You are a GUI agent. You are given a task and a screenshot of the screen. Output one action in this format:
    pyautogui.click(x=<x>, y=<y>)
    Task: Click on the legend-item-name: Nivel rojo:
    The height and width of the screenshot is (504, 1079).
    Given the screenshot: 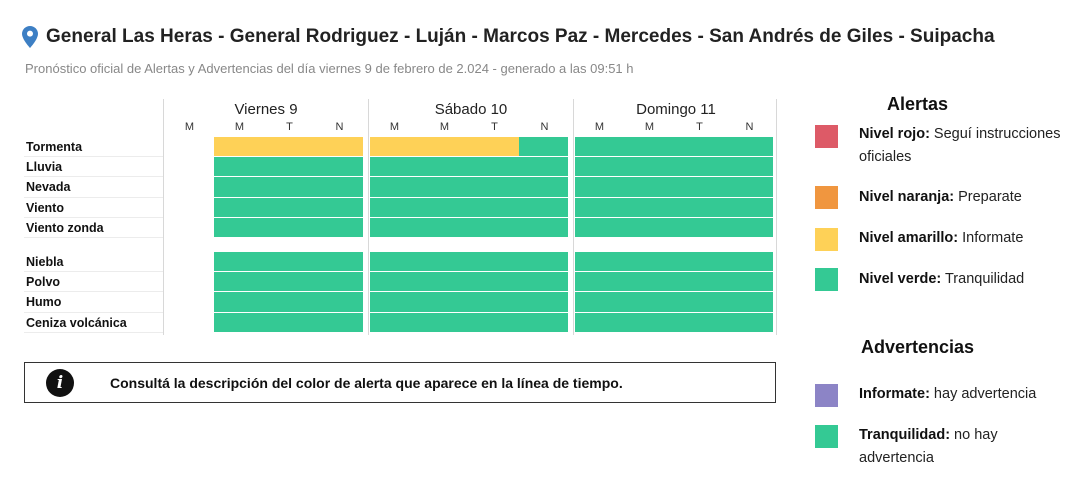 What is the action you would take?
    pyautogui.click(x=894, y=134)
    